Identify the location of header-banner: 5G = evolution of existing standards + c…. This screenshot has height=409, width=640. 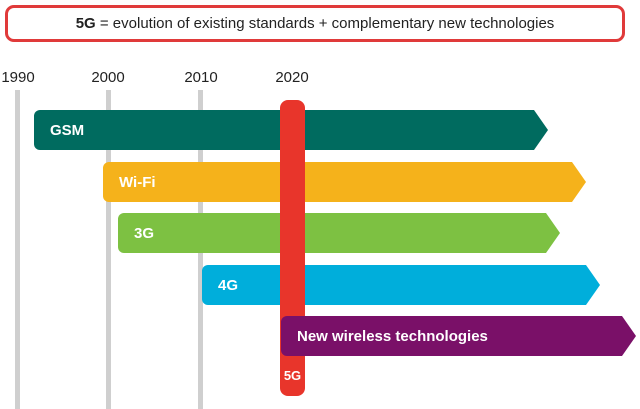
(315, 23).